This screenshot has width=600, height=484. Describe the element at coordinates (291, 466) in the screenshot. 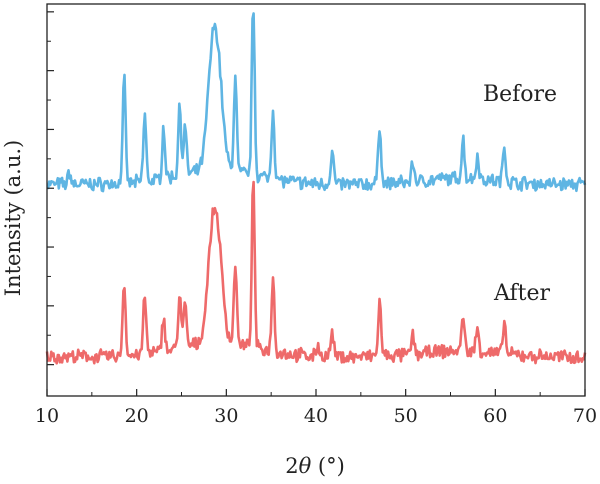

I see `x-axis-title-prefix: 2` at that location.